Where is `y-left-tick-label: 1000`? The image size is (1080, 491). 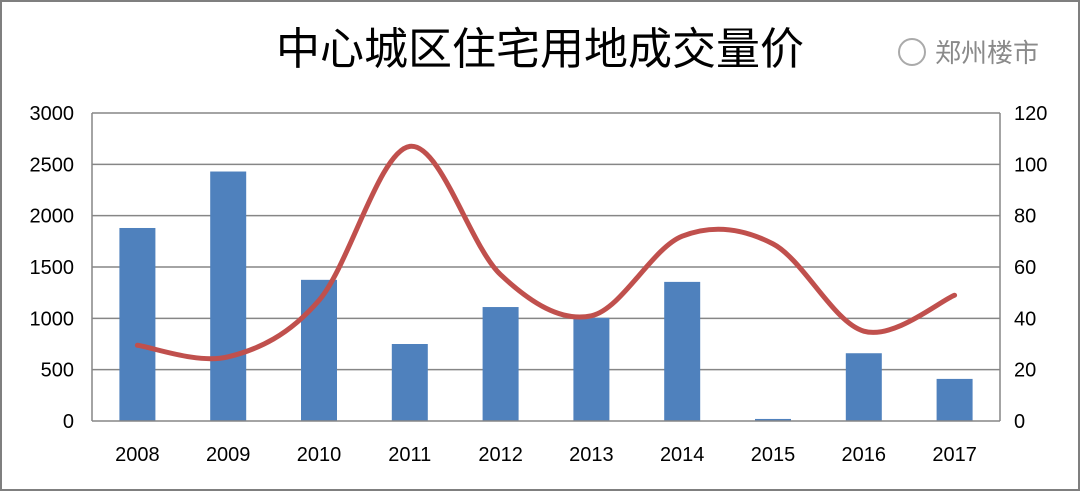
y-left-tick-label: 1000 is located at coordinates (52, 319).